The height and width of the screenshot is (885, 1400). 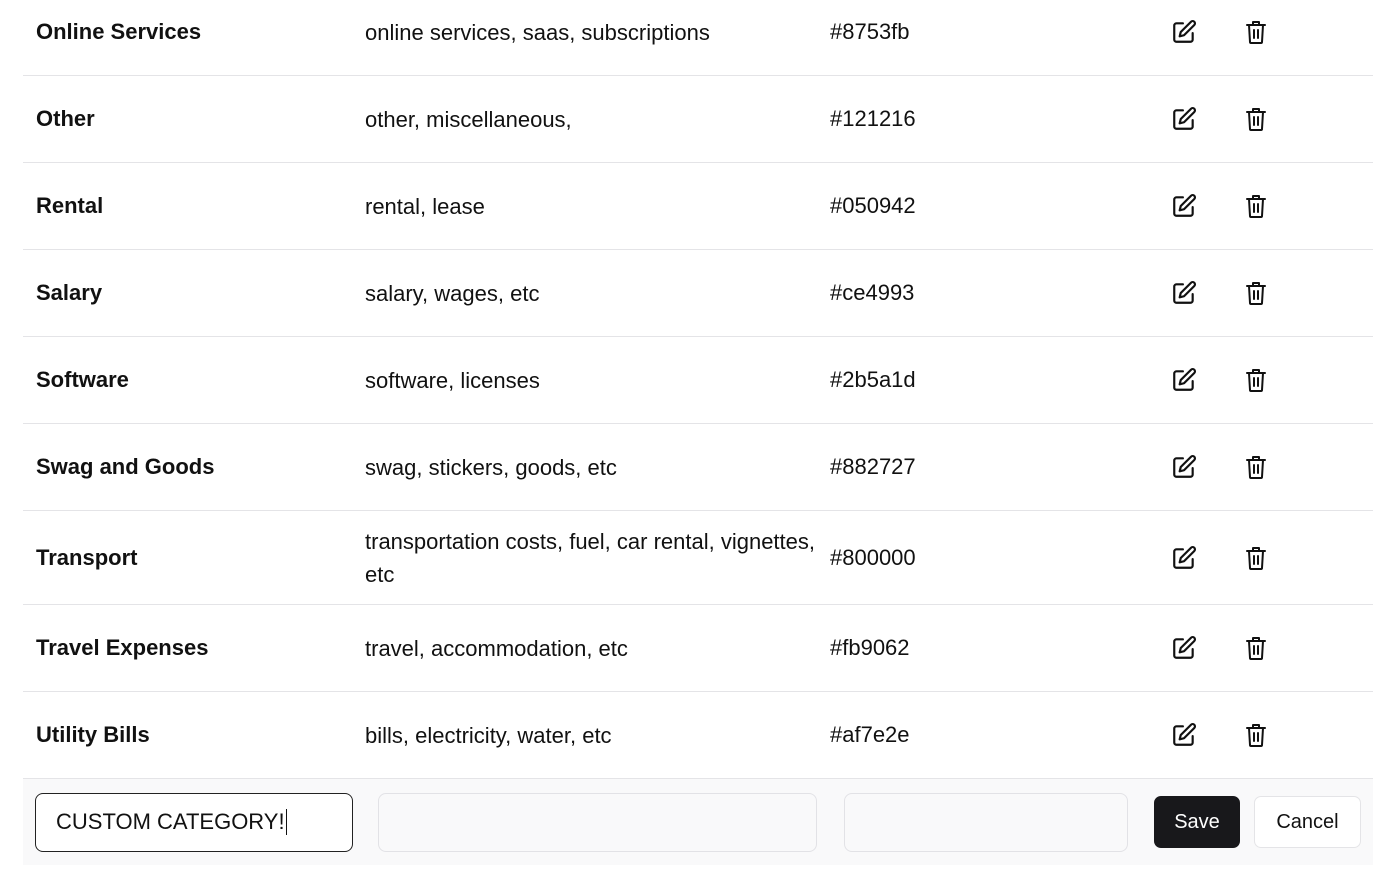 I want to click on category-name: Swag and Goods, so click(x=125, y=466).